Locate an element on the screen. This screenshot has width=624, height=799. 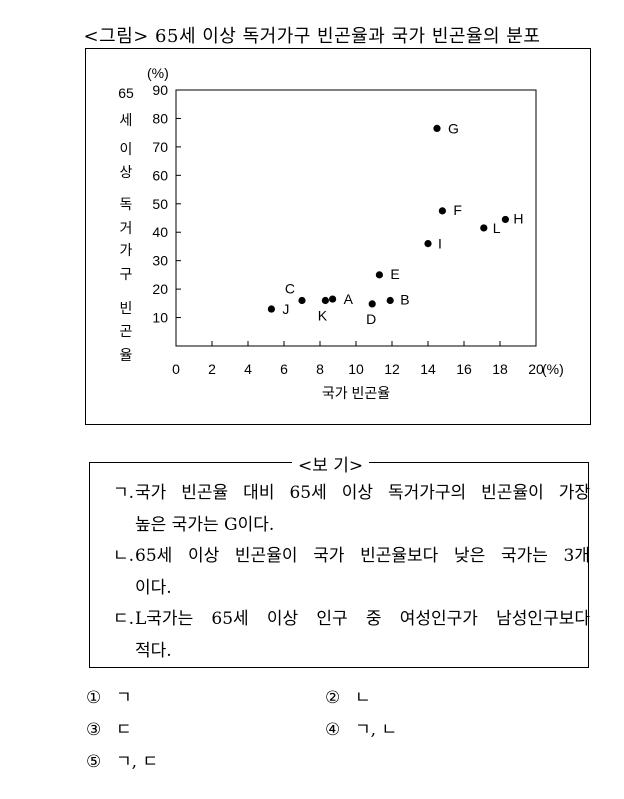
y-axis-title-char: 율 is located at coordinates (126, 355).